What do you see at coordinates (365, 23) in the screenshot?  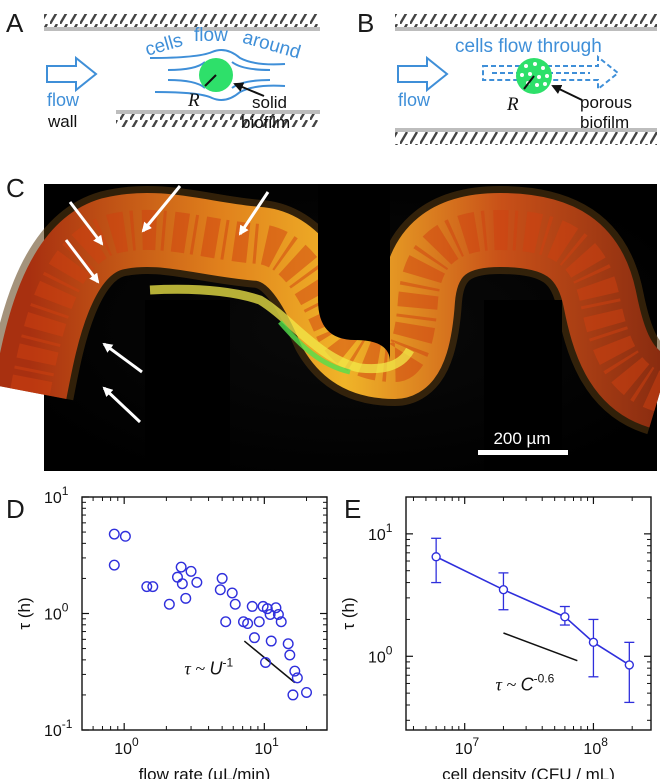 I see `panel-b-label: B` at bounding box center [365, 23].